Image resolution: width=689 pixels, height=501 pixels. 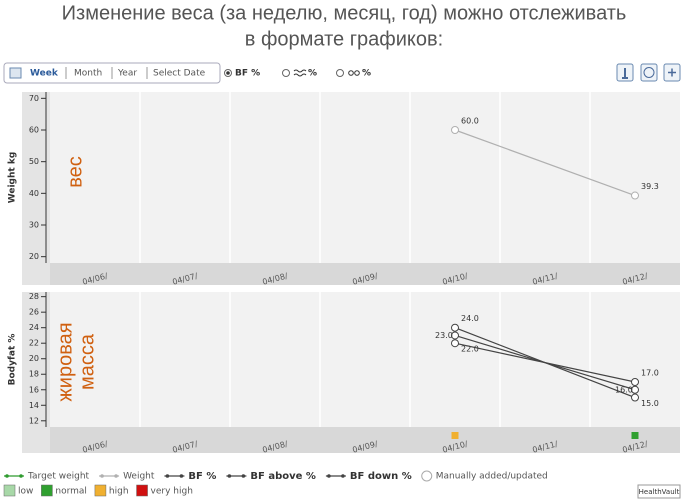 I want to click on add-icon, so click(x=672, y=72).